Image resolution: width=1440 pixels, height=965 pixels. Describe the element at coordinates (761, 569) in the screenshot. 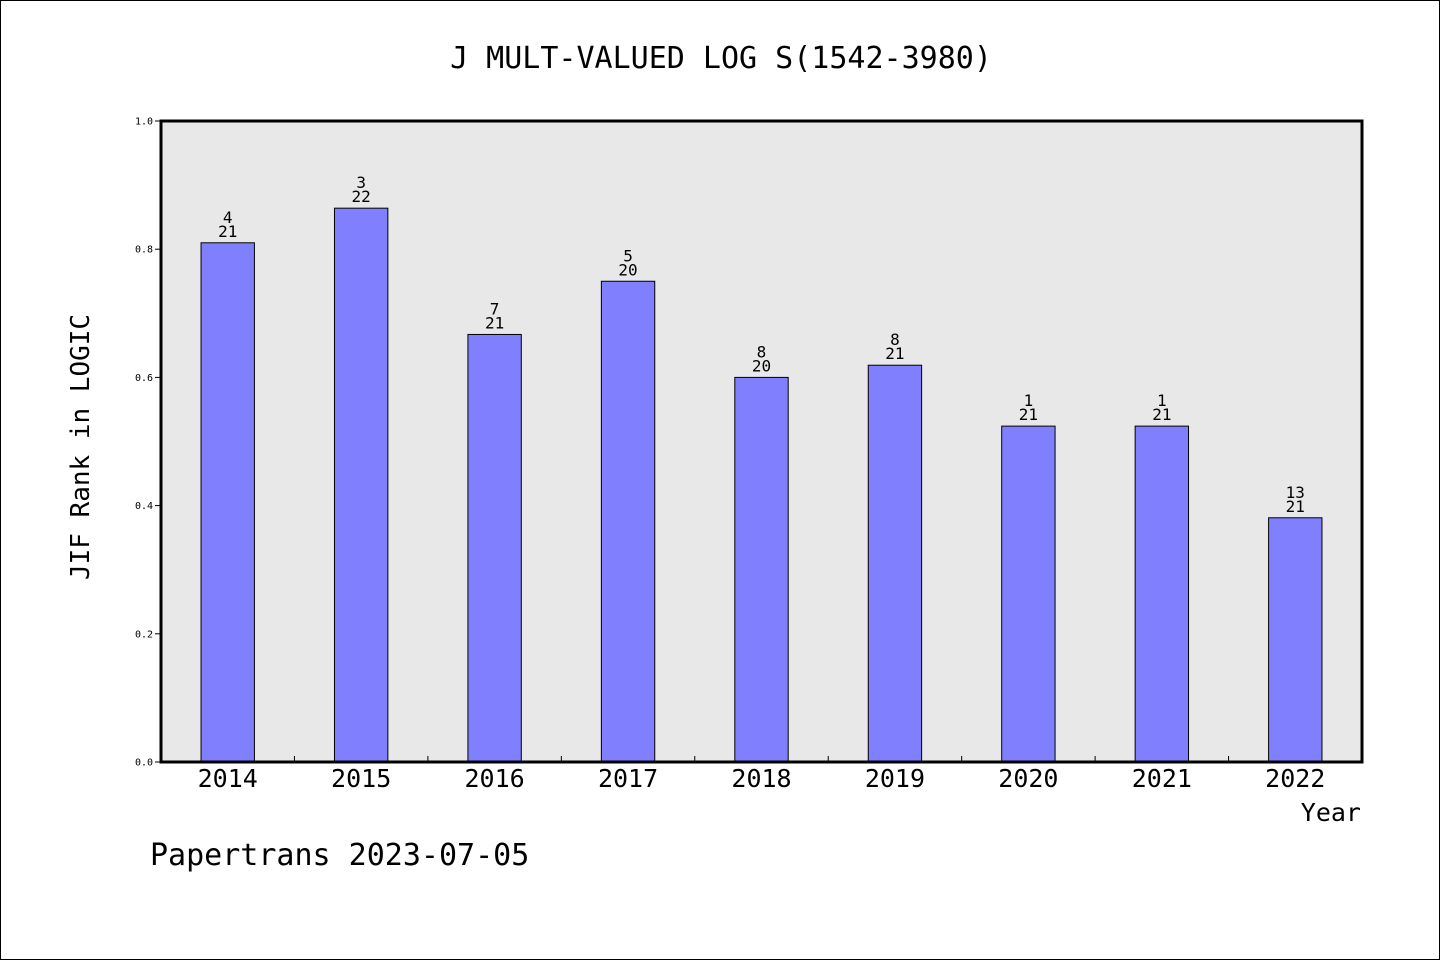

I see `bar-2018` at that location.